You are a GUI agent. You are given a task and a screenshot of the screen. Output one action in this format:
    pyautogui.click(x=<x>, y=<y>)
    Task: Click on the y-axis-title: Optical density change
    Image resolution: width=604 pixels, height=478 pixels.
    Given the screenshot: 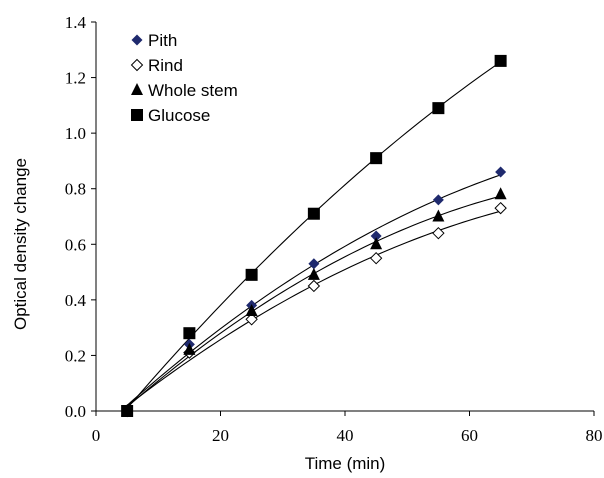 What is the action you would take?
    pyautogui.click(x=20, y=244)
    